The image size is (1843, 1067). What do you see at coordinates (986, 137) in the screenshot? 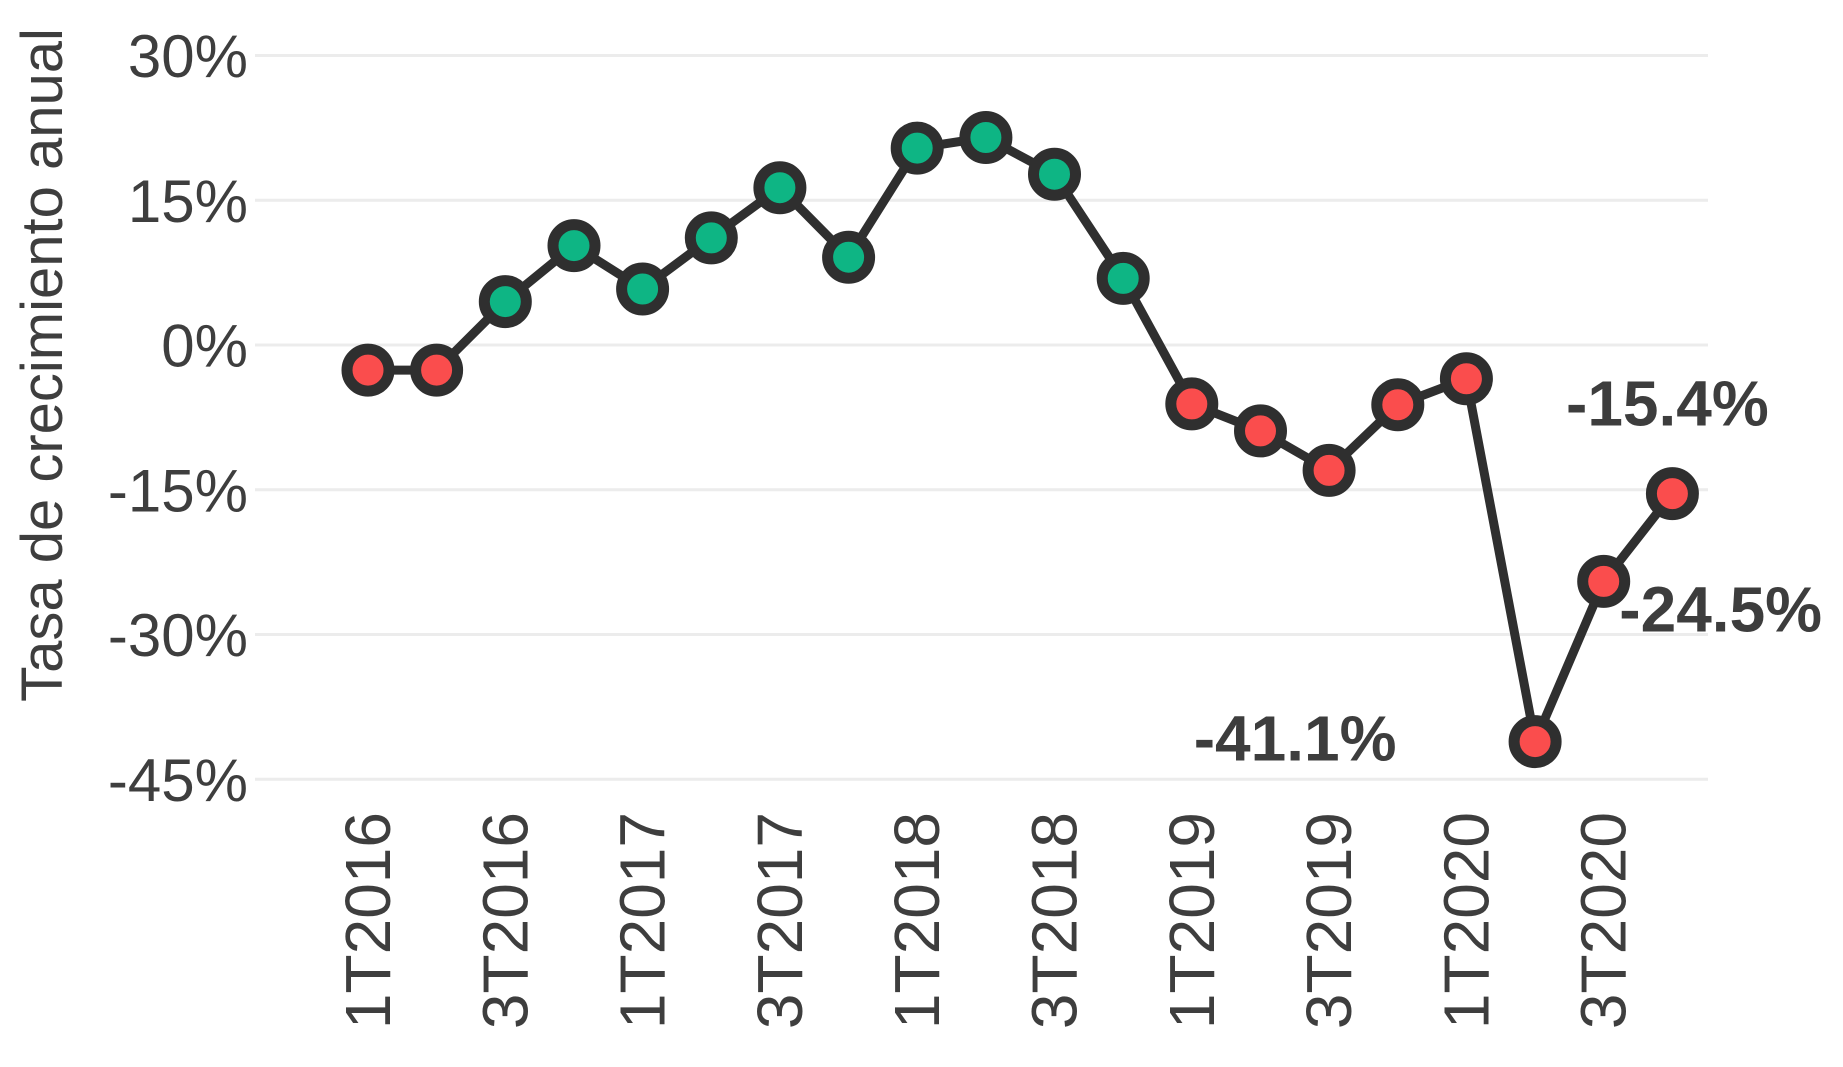
I see `data-point-2T2018` at bounding box center [986, 137].